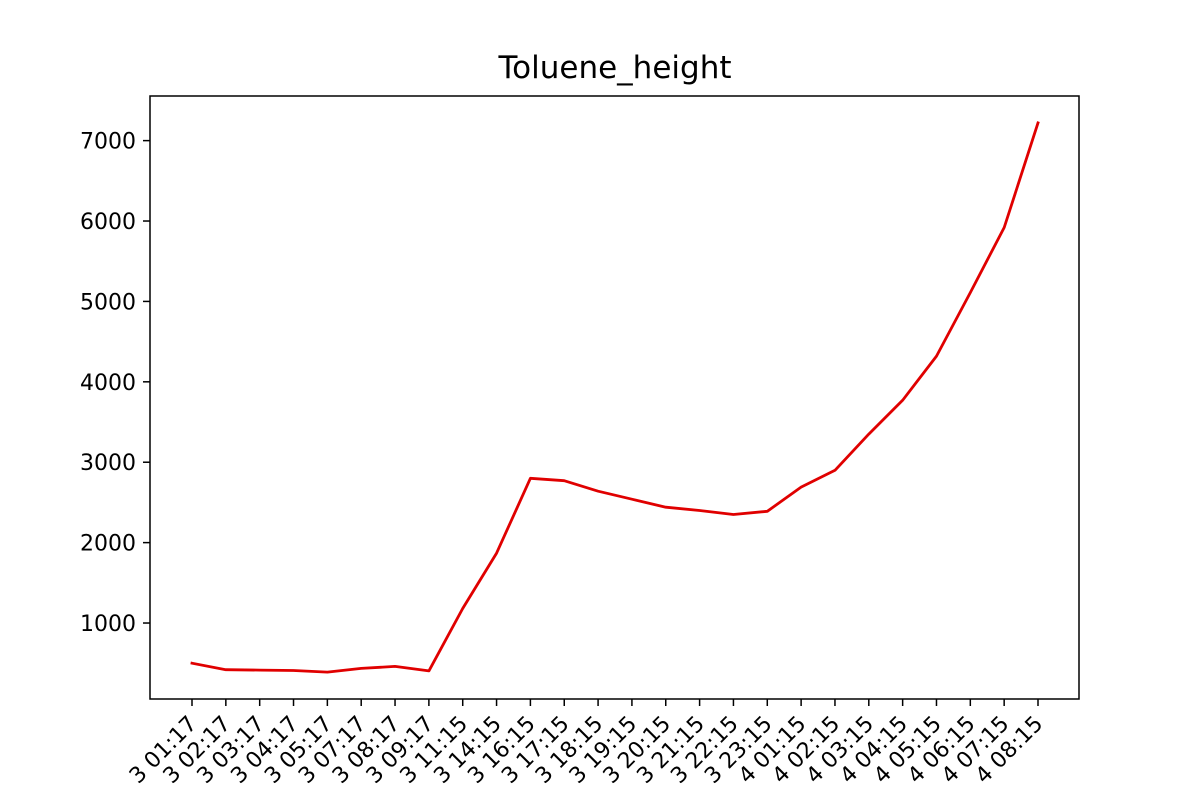  Describe the element at coordinates (615, 68) in the screenshot. I see `chart-title: Toluene_height` at that location.